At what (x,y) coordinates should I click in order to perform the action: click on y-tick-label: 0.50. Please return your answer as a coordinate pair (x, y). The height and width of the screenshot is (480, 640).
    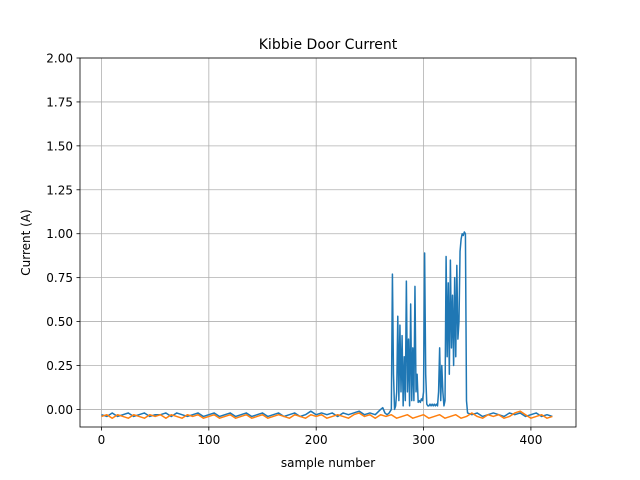
    Looking at the image, I should click on (59, 322).